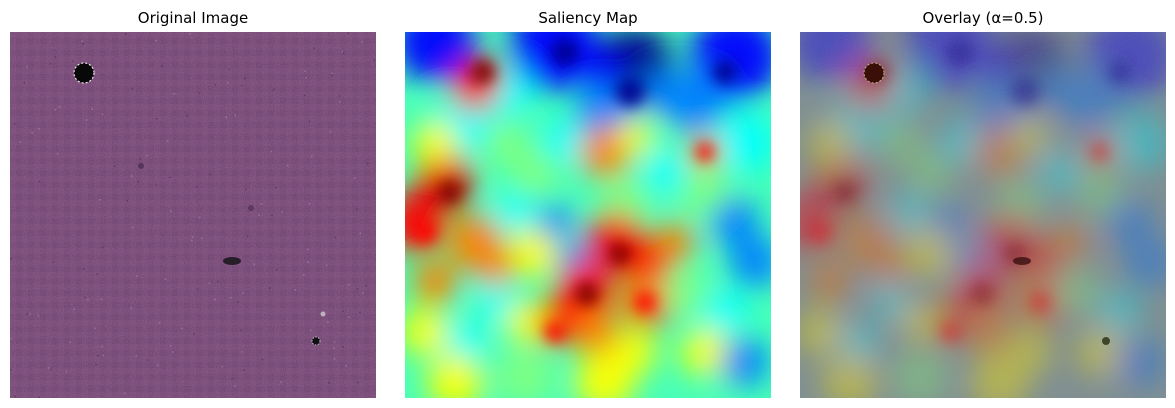 The image size is (1175, 408). What do you see at coordinates (193, 18) in the screenshot?
I see `original-image-title: Original Image` at bounding box center [193, 18].